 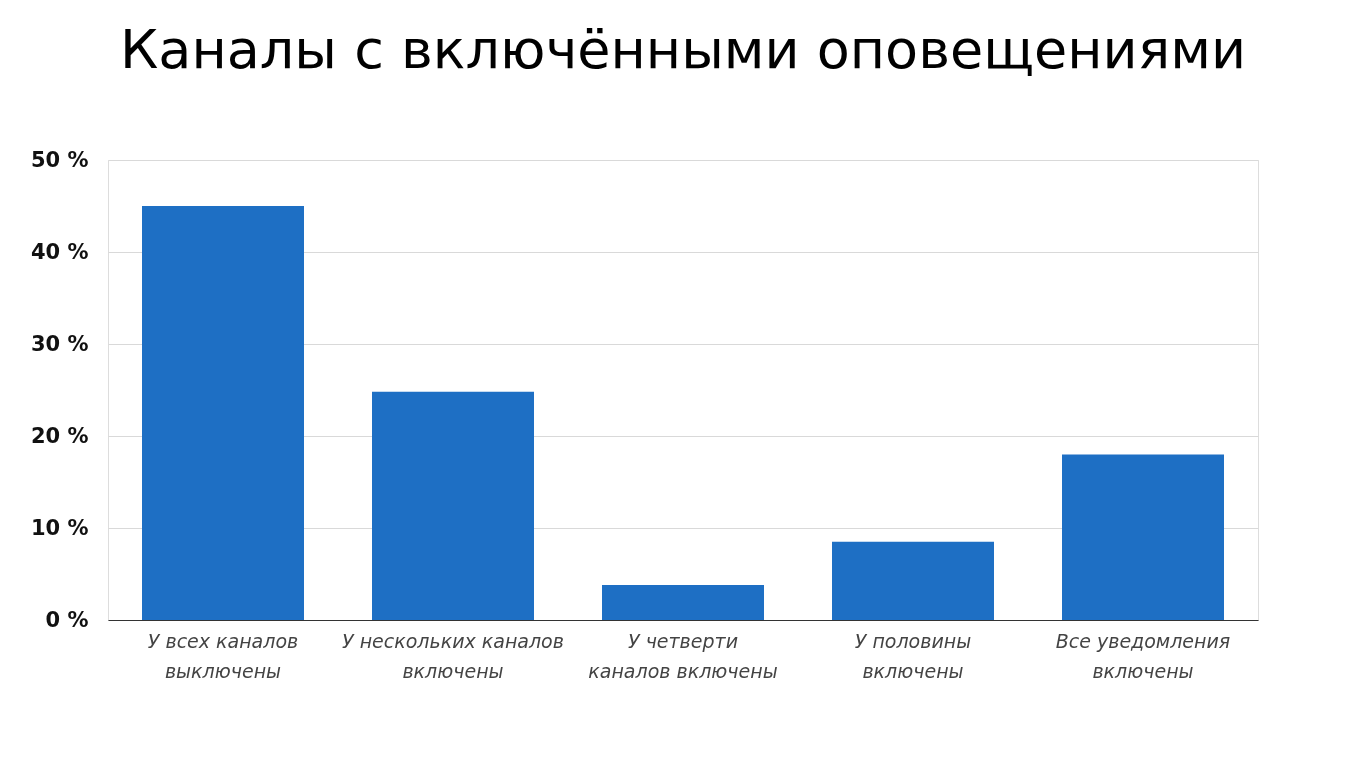 I want to click on y-tick-label: 10 %, so click(x=59, y=527).